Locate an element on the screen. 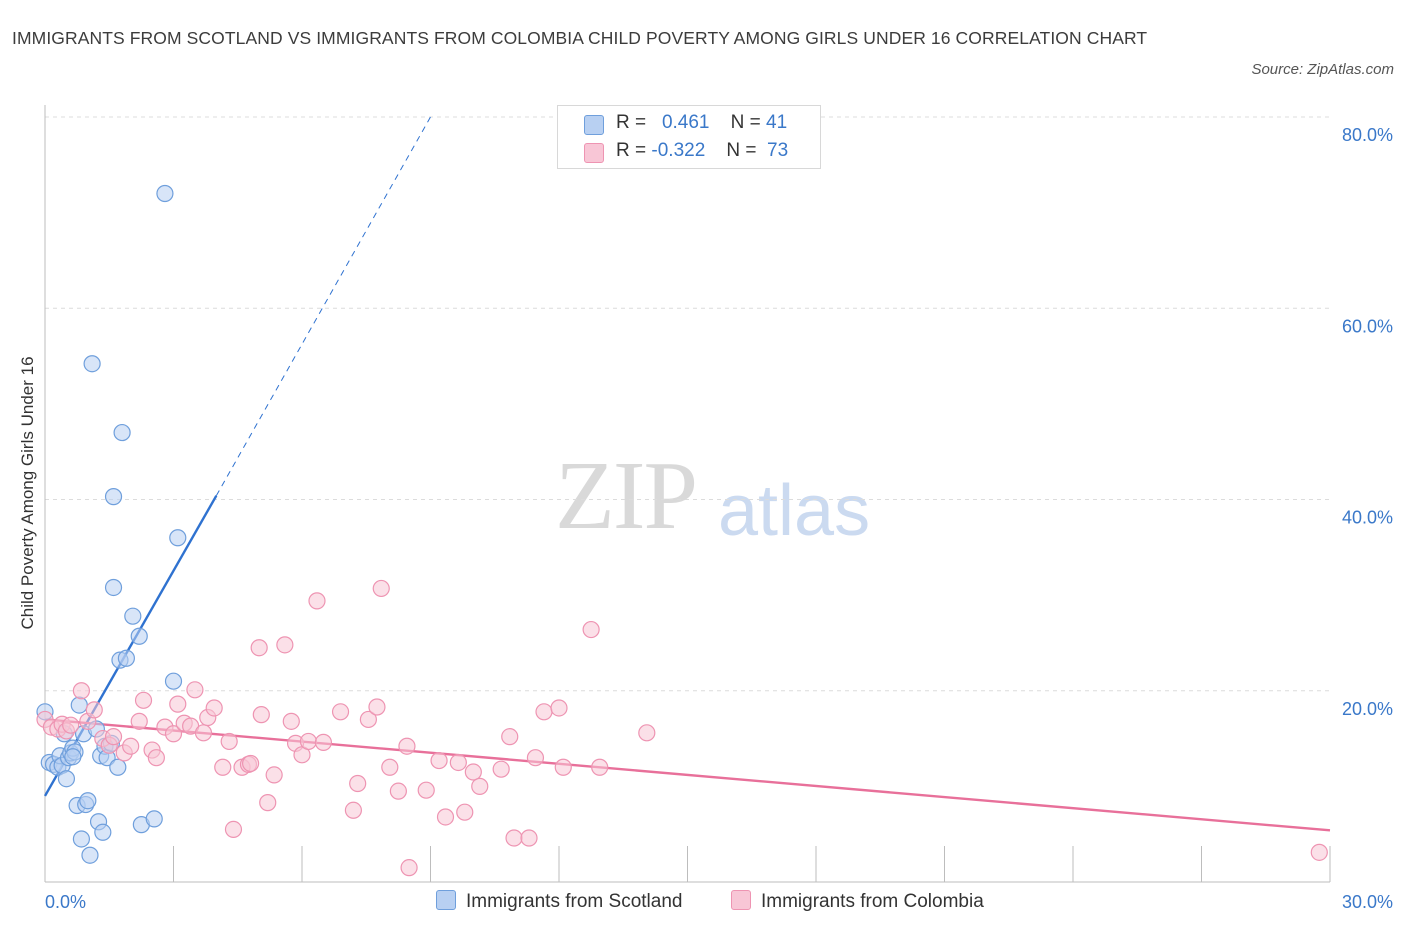  legend-n-value: 73 is located at coordinates (778, 150).